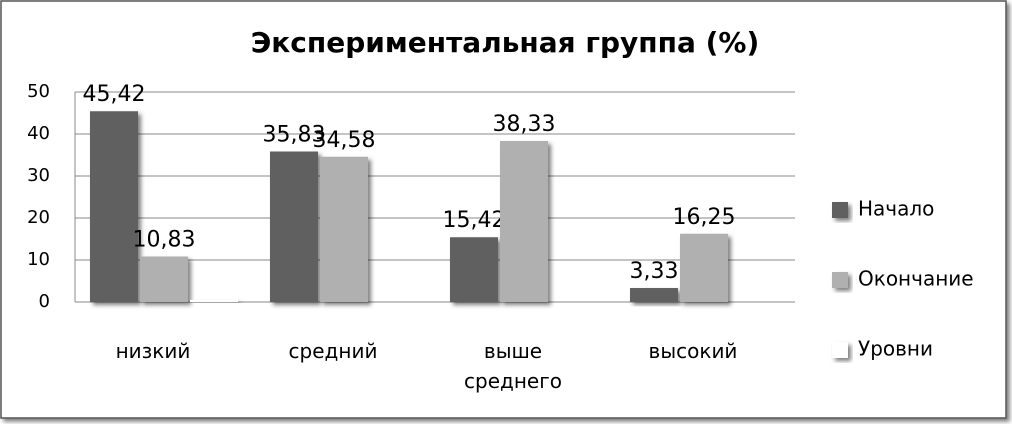  I want to click on data-label: 34,58, so click(344, 140).